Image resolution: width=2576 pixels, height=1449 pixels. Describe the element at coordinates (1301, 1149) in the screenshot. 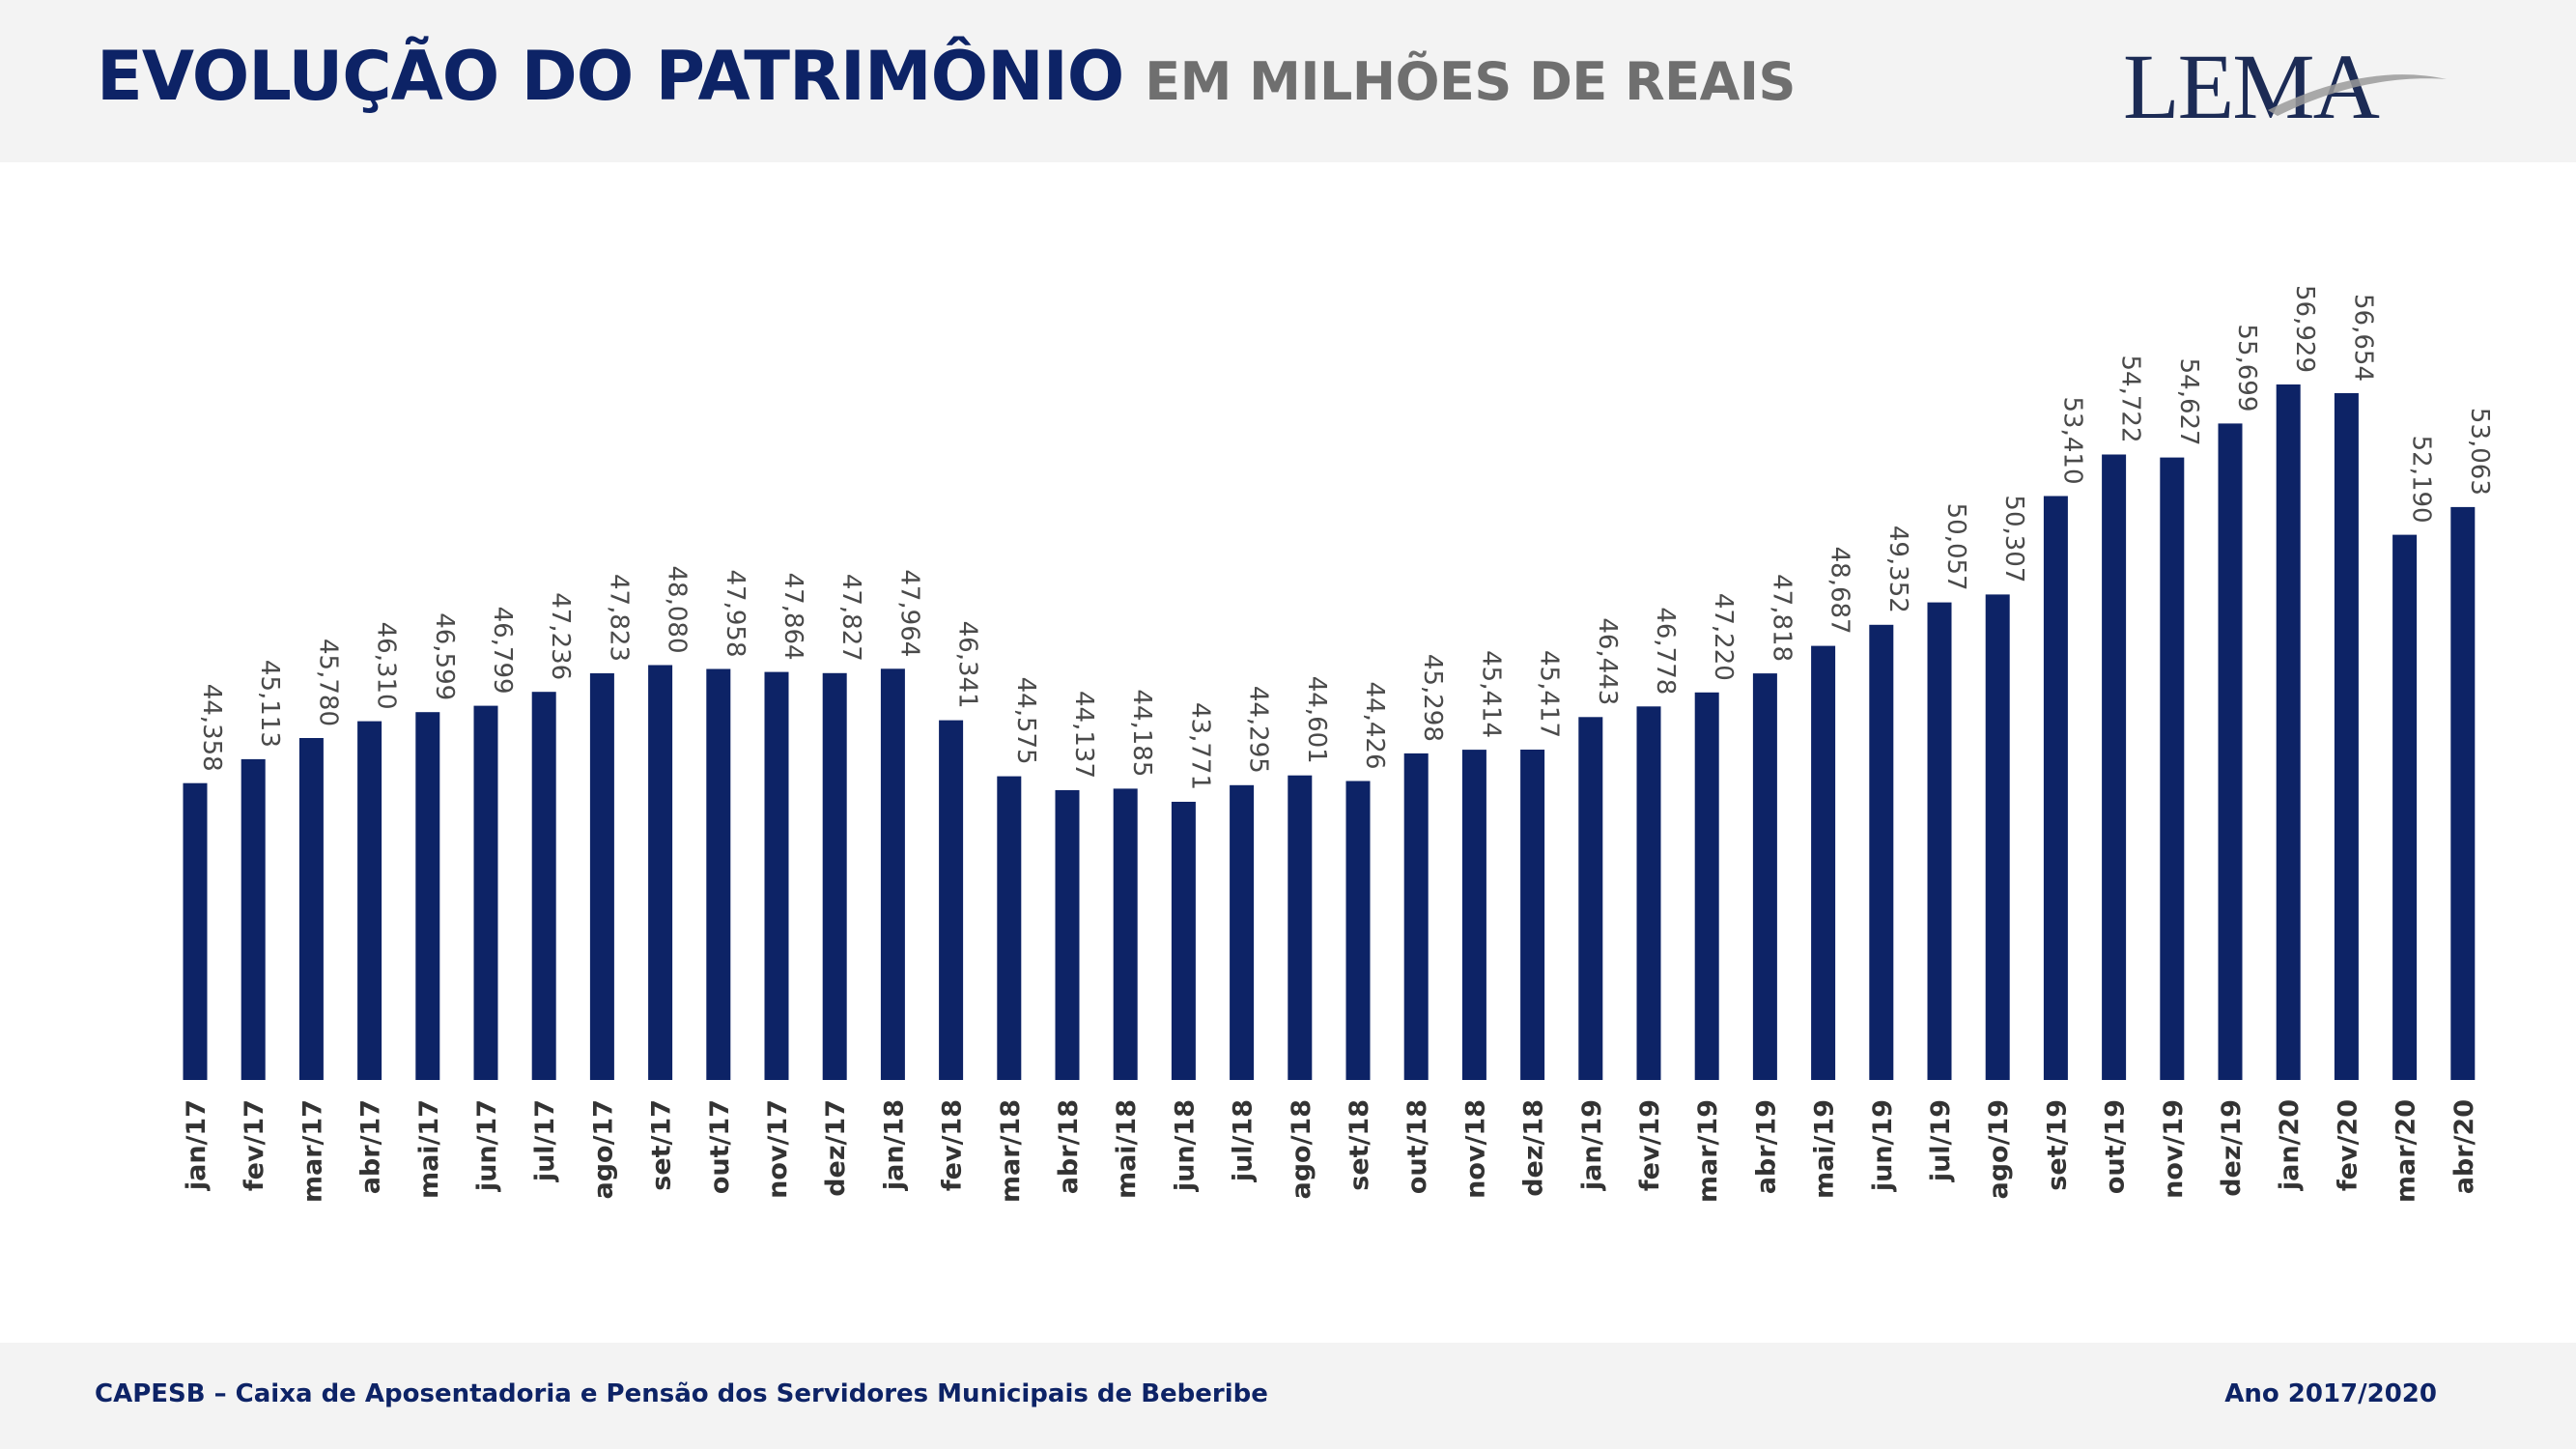

I see `category-label: ago/18` at that location.